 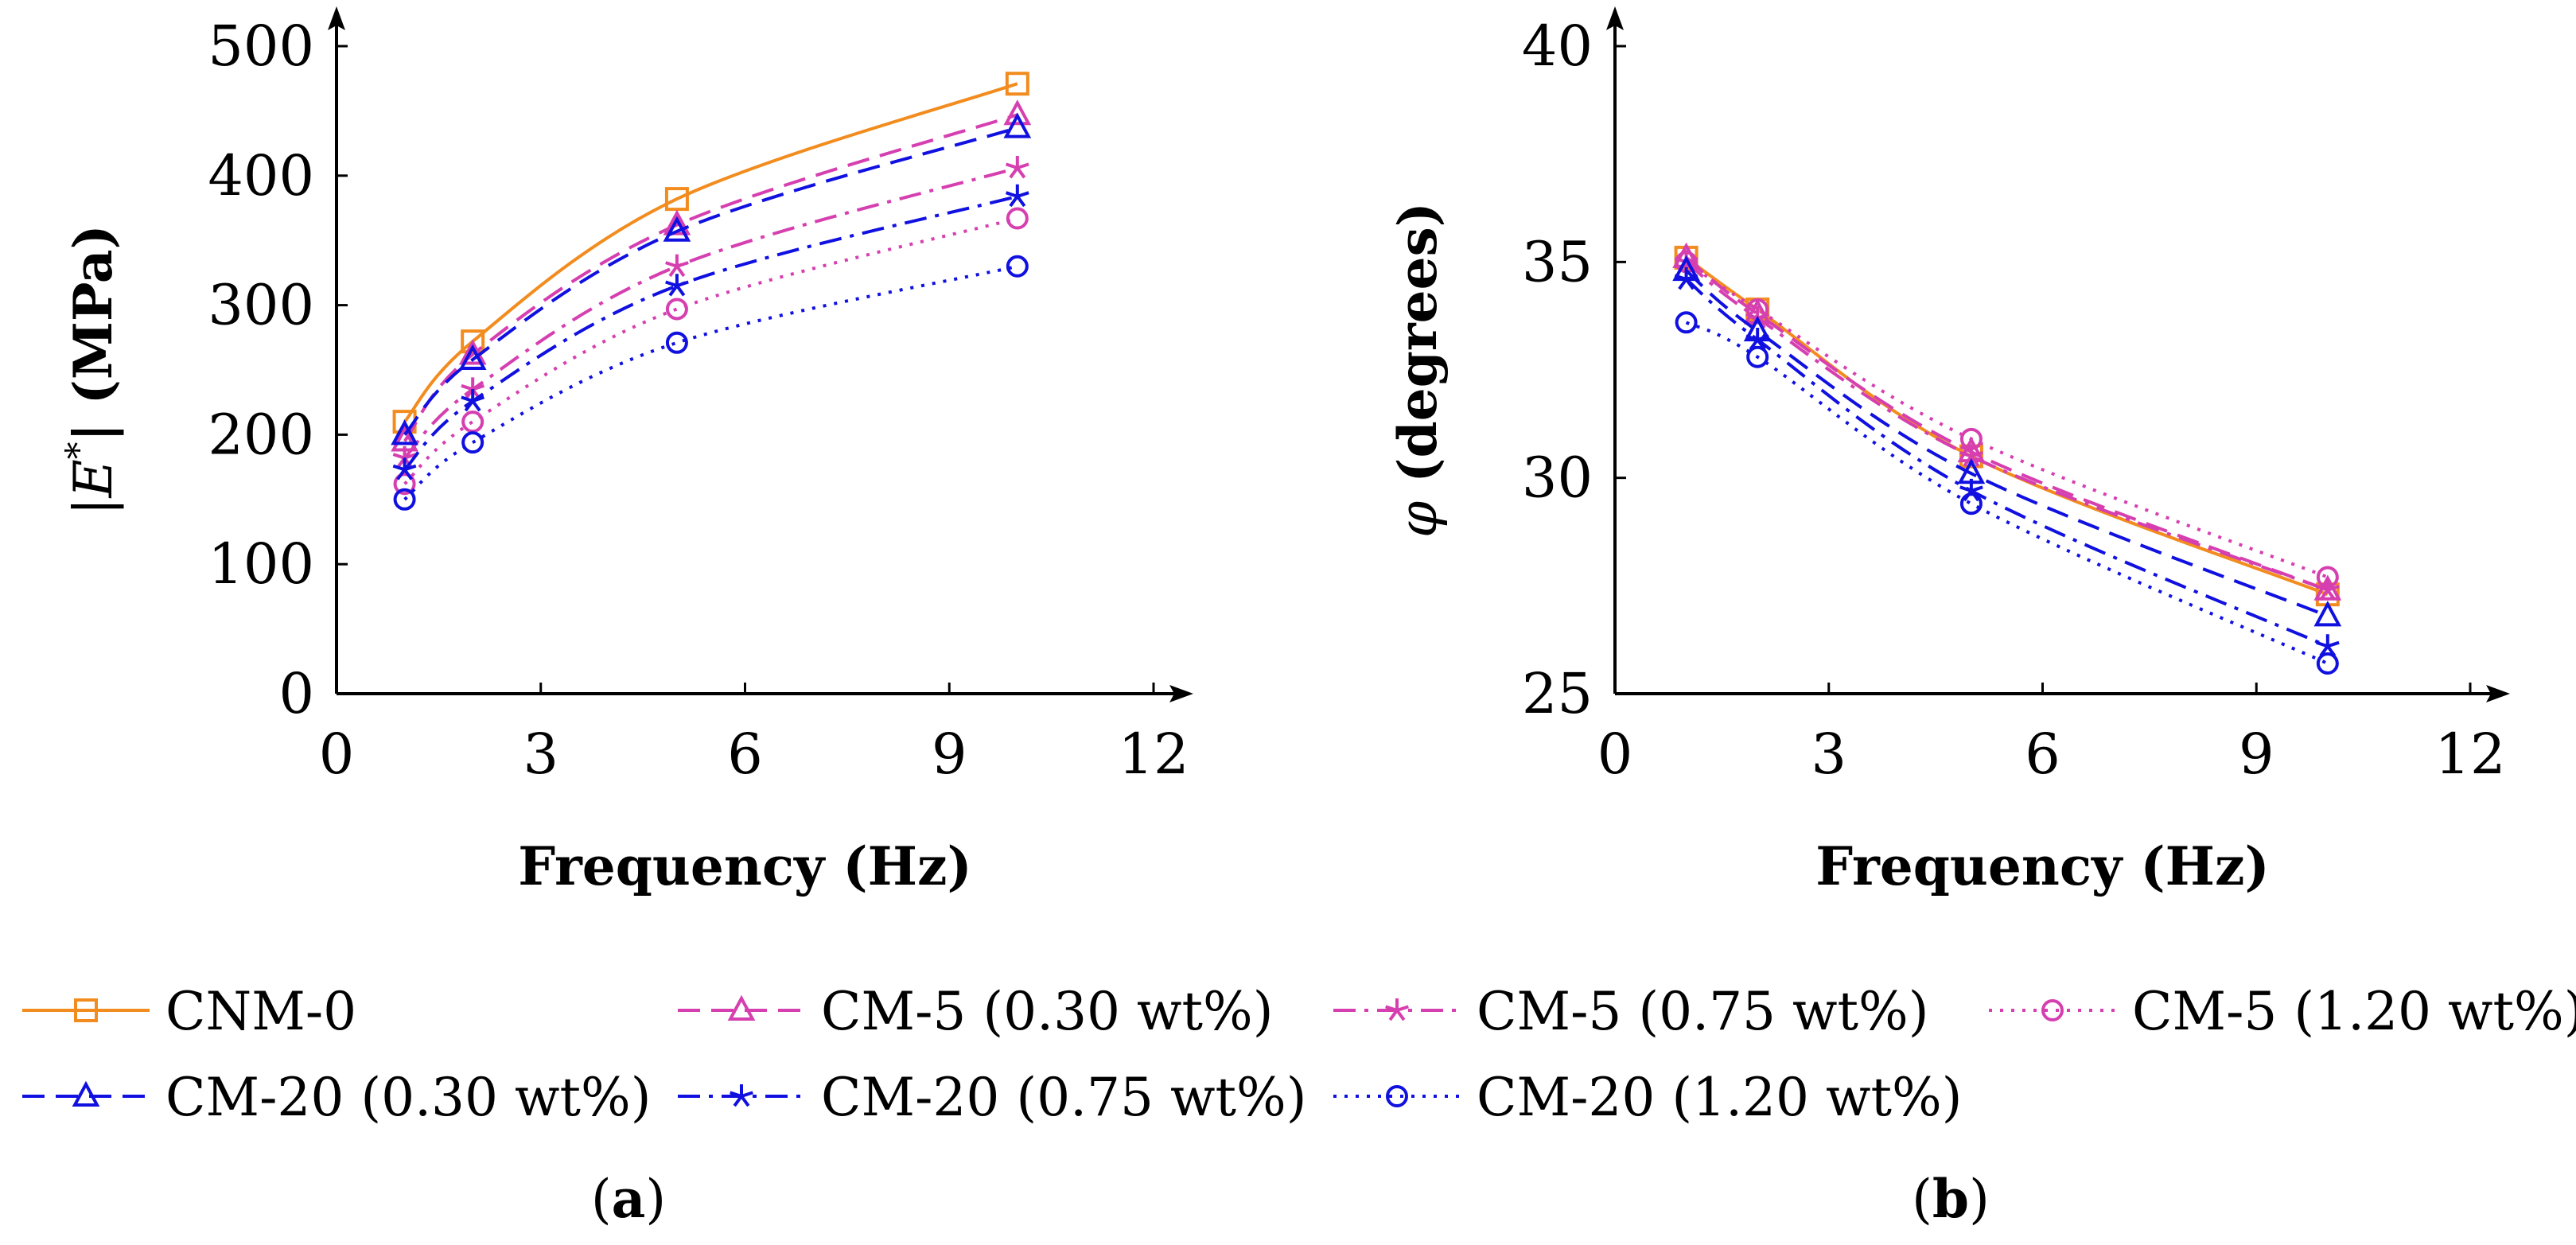 I want to click on legend-entry: CM-5 (0.75 wt%), so click(x=1631, y=1011).